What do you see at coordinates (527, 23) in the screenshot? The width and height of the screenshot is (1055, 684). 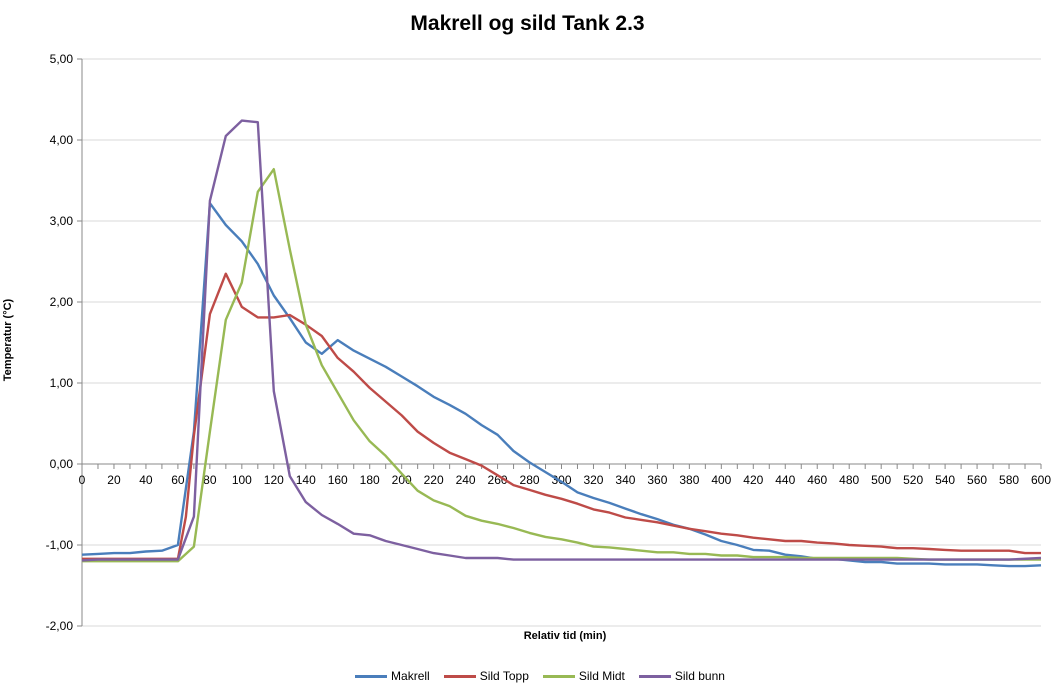 I see `chart-title: Makrell og sild Tank 2.3` at bounding box center [527, 23].